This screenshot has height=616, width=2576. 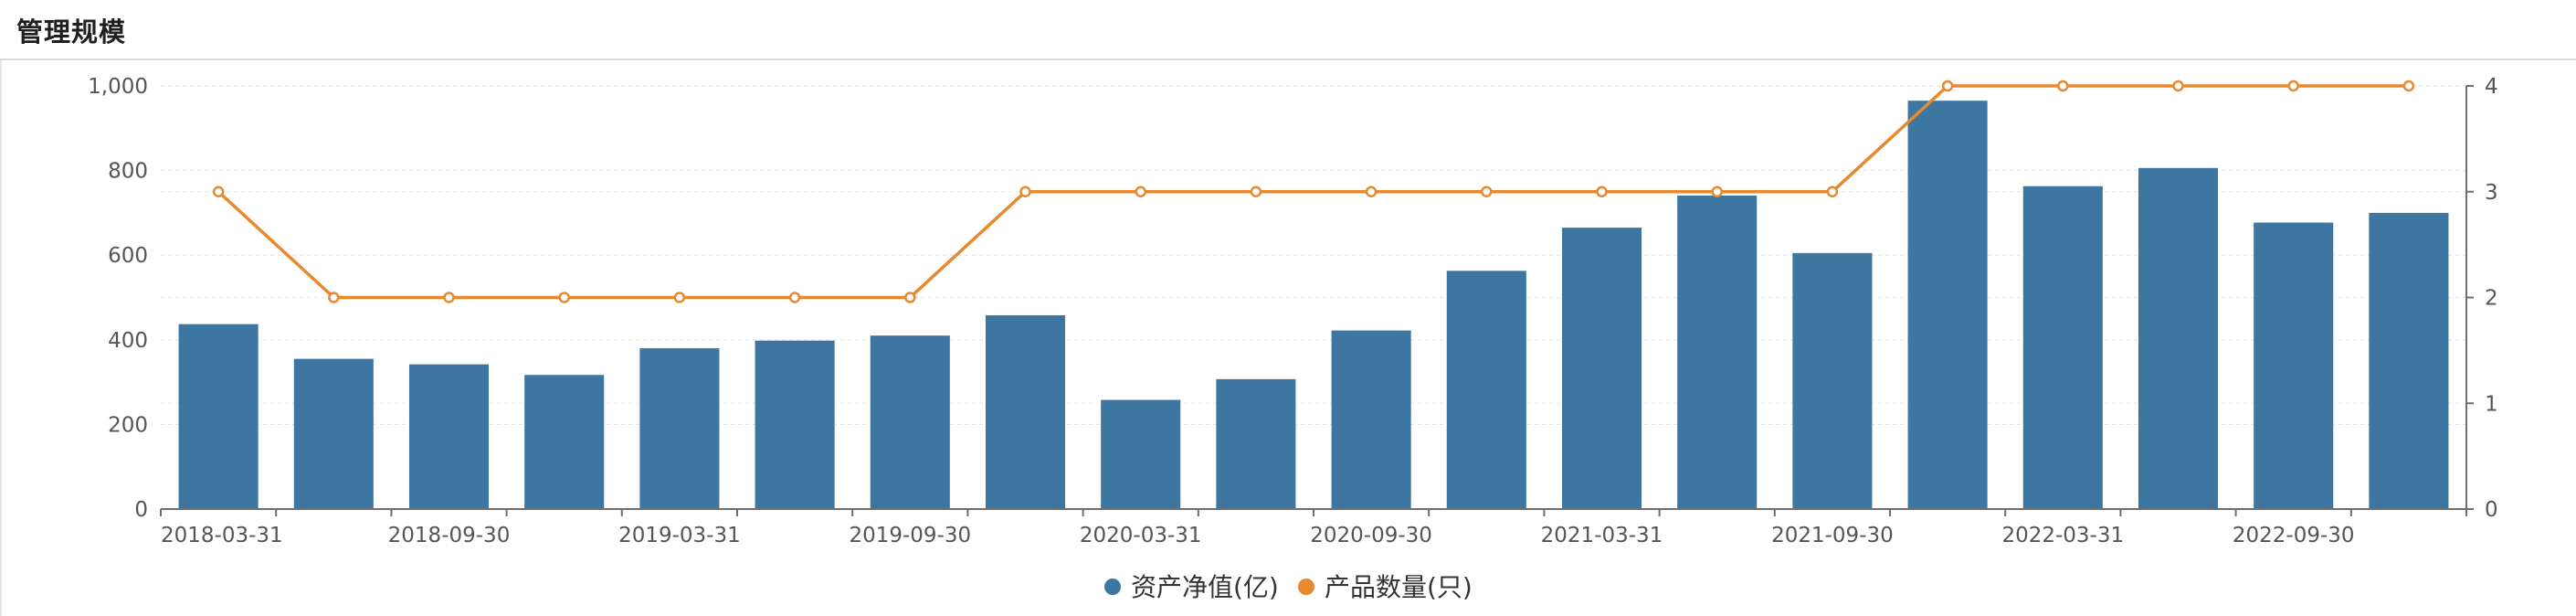 I want to click on y-right-tick-label-0: 0, so click(x=2491, y=510).